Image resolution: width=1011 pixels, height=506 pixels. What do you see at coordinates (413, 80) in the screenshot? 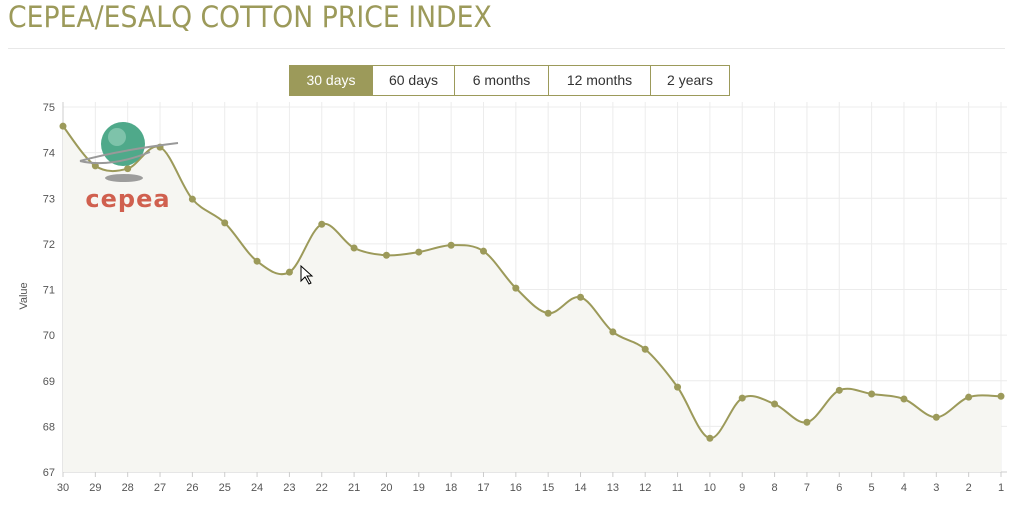
I see `tab-60-days: 60 days` at bounding box center [413, 80].